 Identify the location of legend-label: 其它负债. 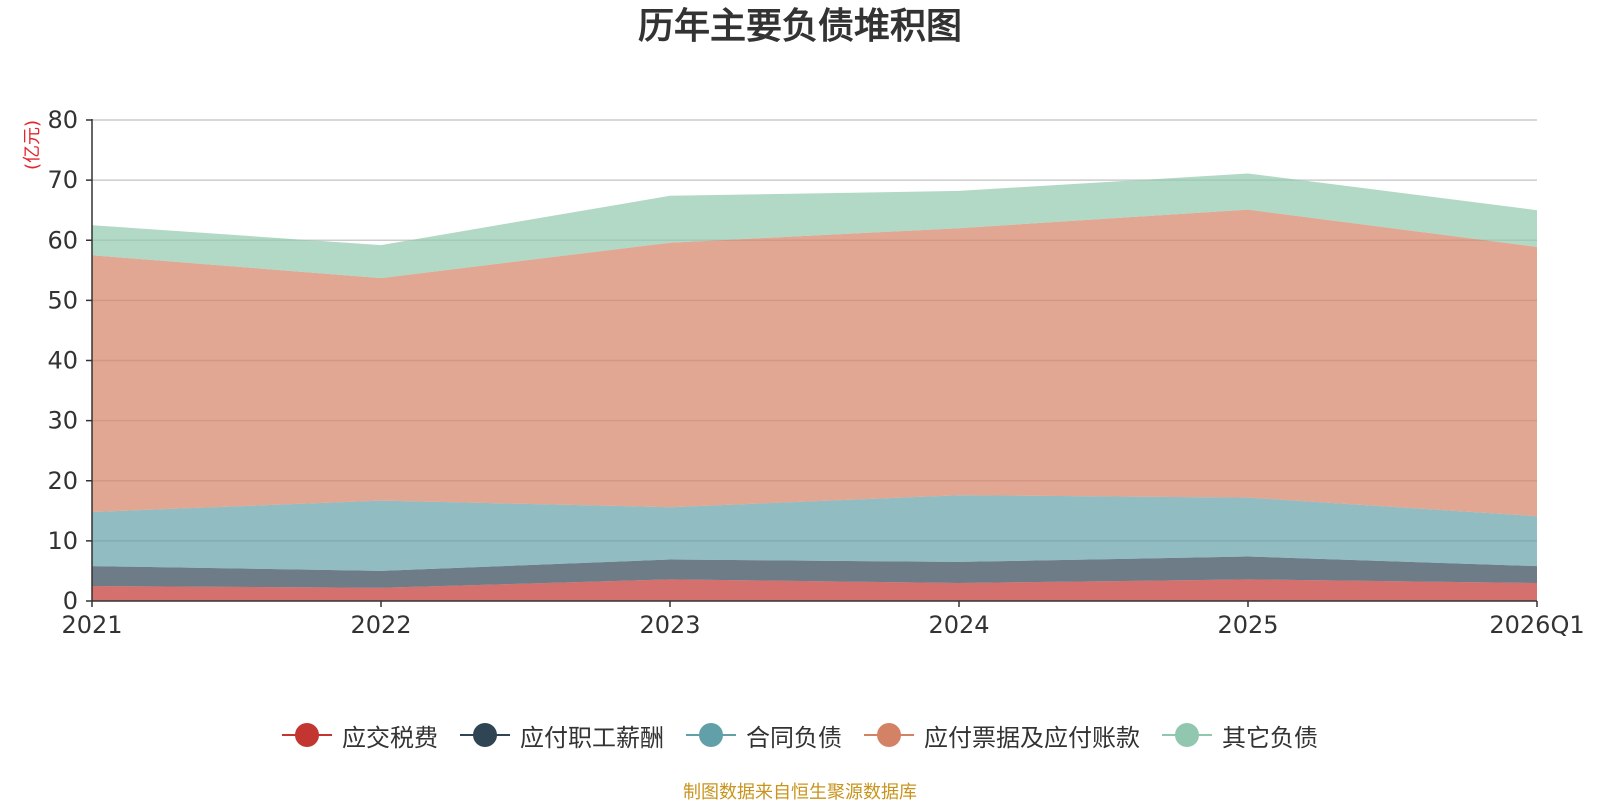
(1270, 737).